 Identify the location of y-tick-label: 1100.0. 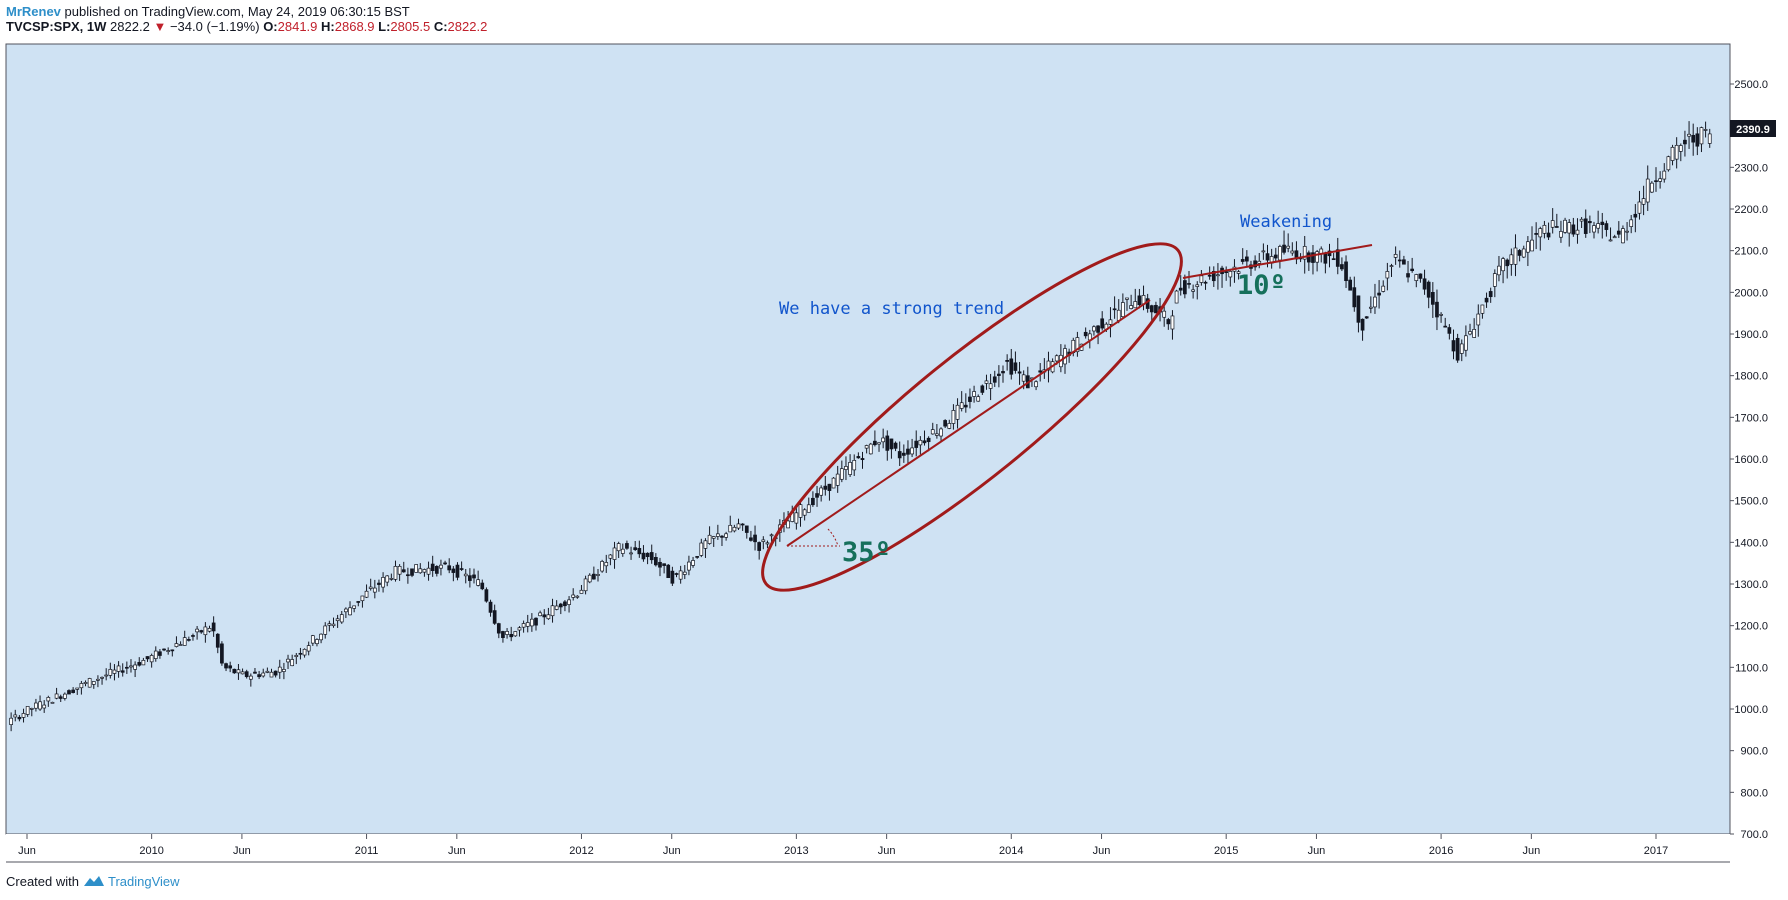
(1751, 668).